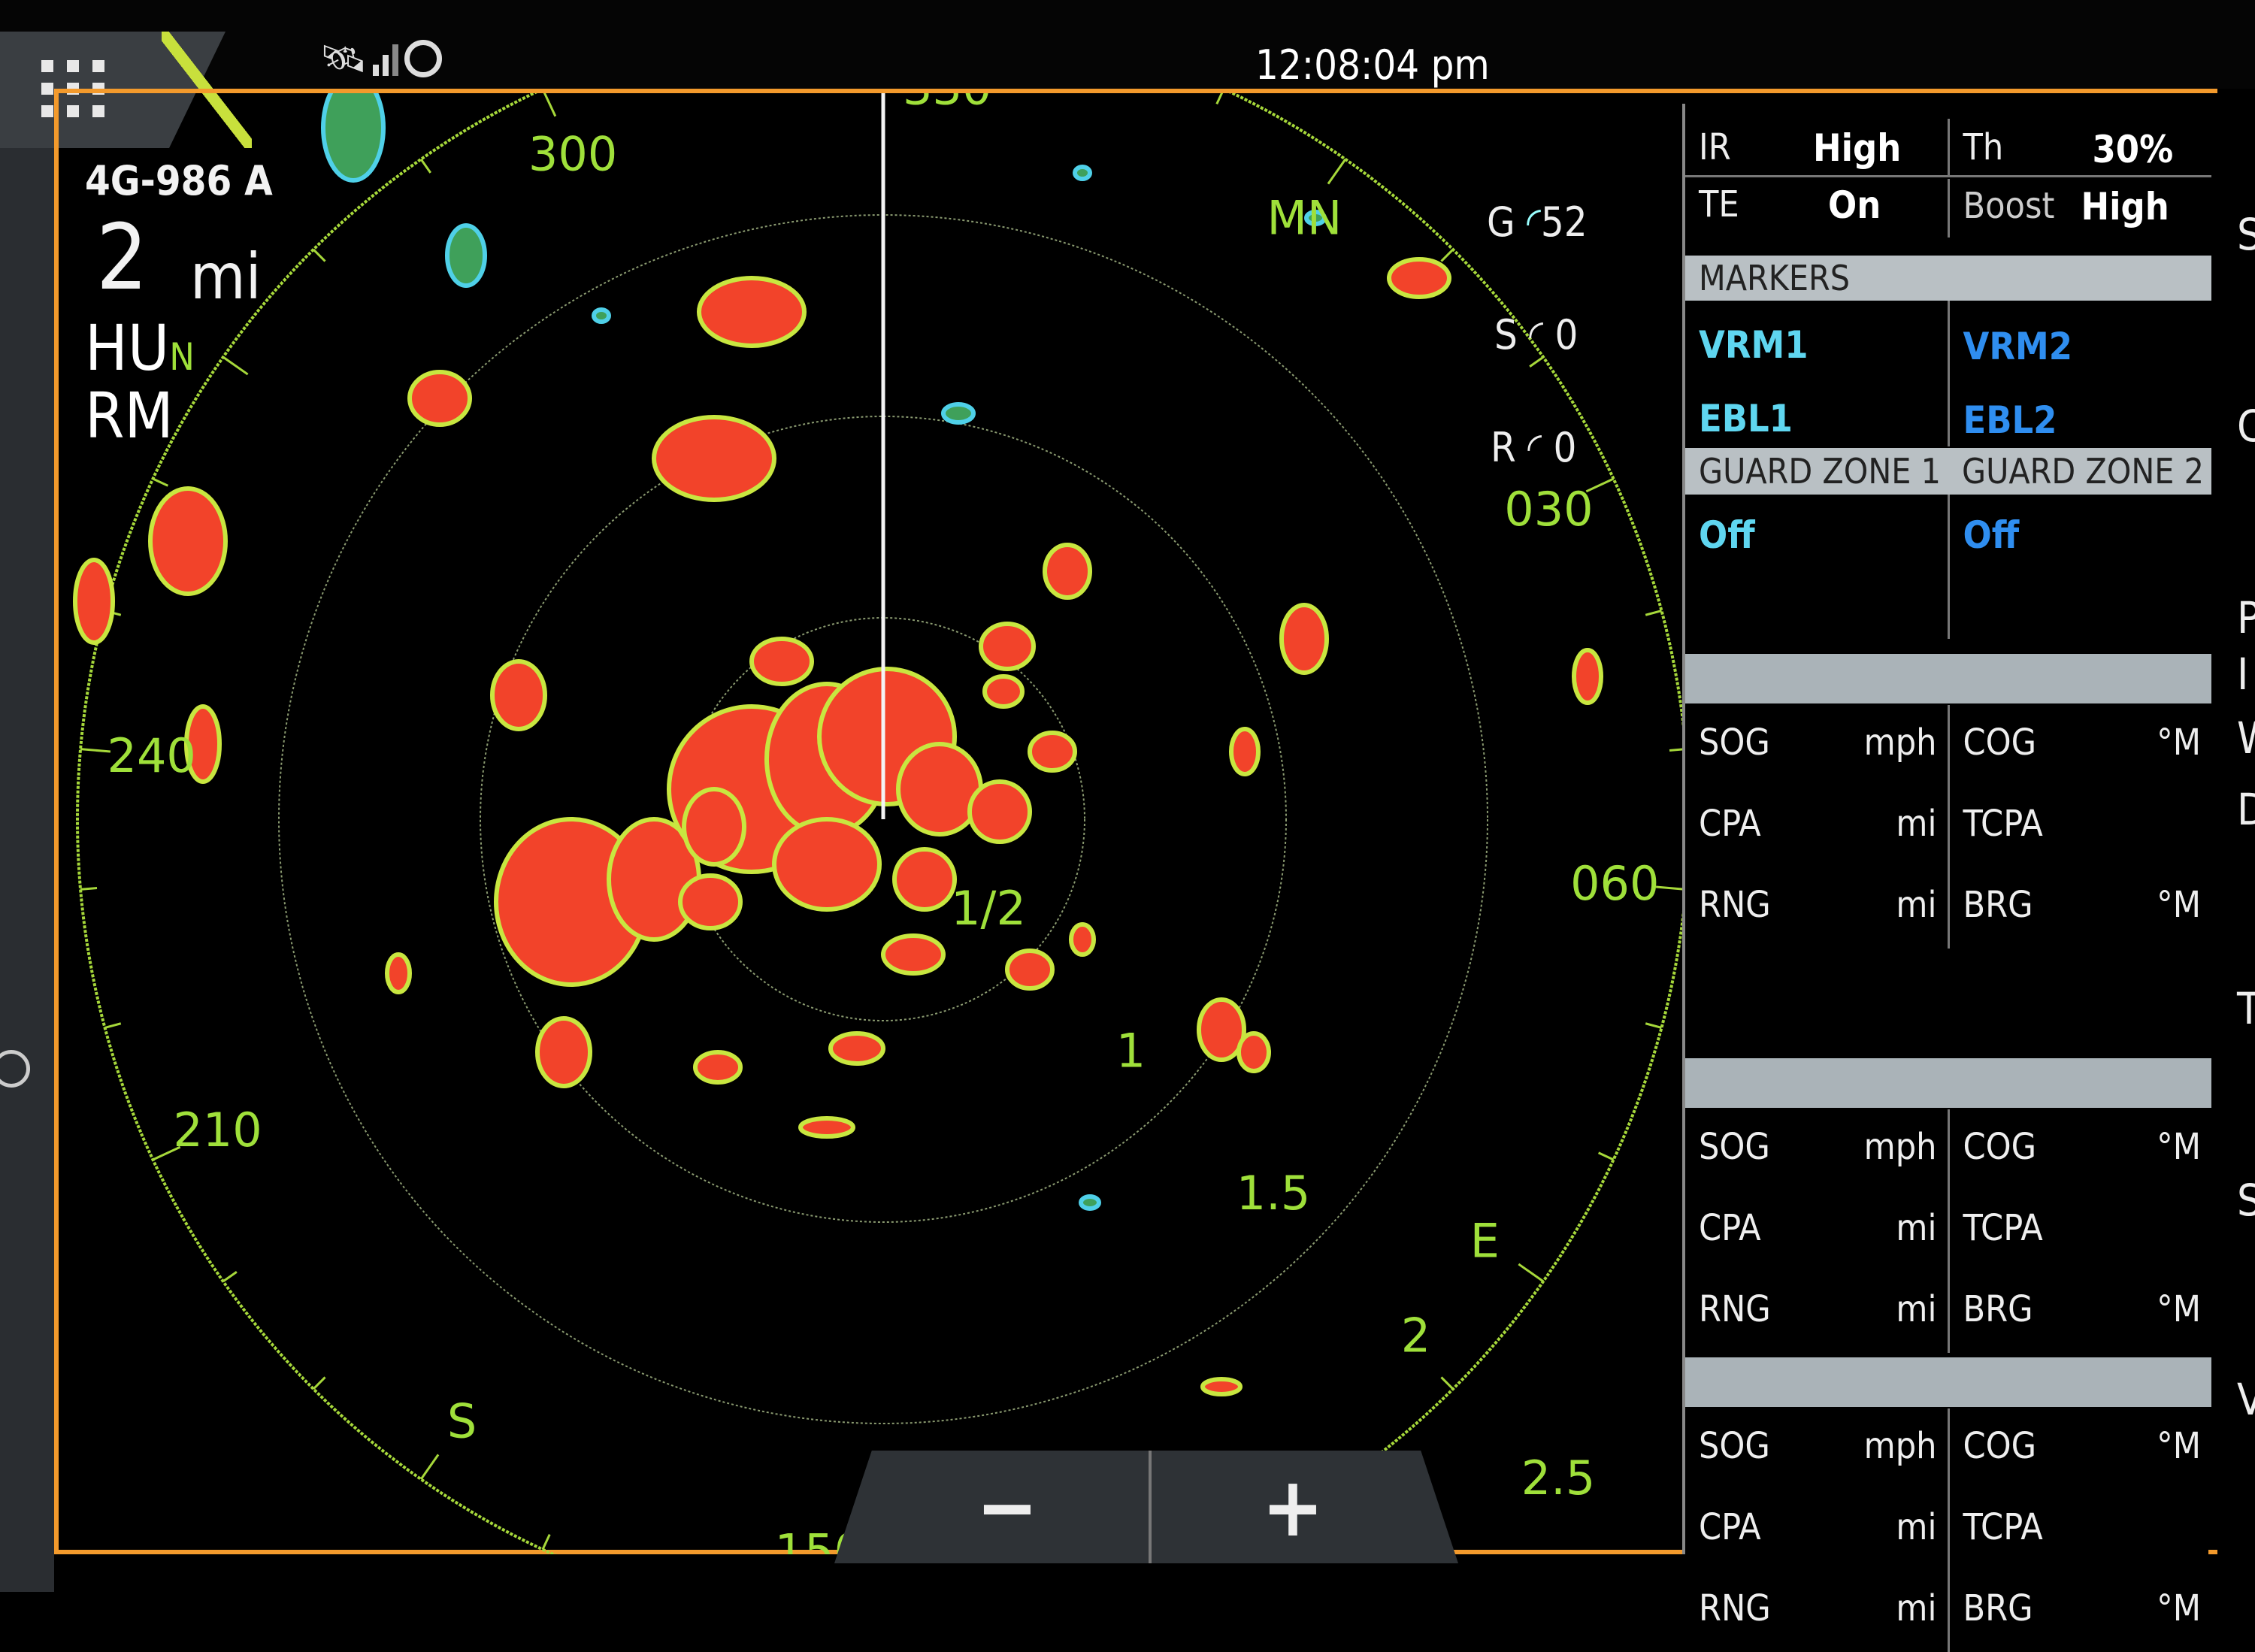 The width and height of the screenshot is (2255, 1652). What do you see at coordinates (2081, 567) in the screenshot?
I see `guard-zone-2: Off` at bounding box center [2081, 567].